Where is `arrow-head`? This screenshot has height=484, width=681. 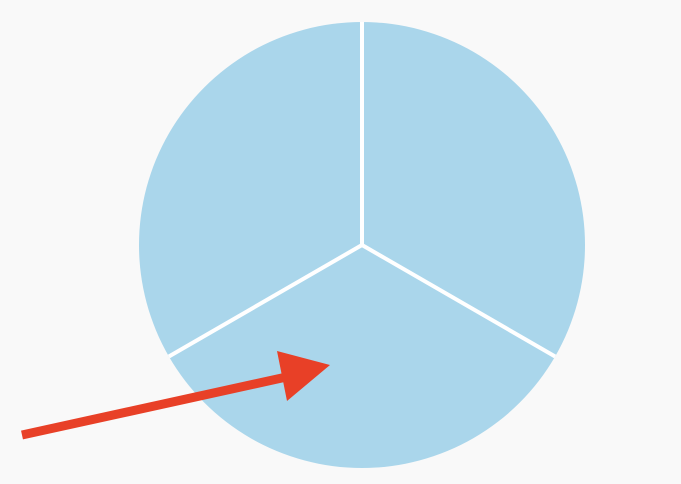 arrow-head is located at coordinates (303, 376).